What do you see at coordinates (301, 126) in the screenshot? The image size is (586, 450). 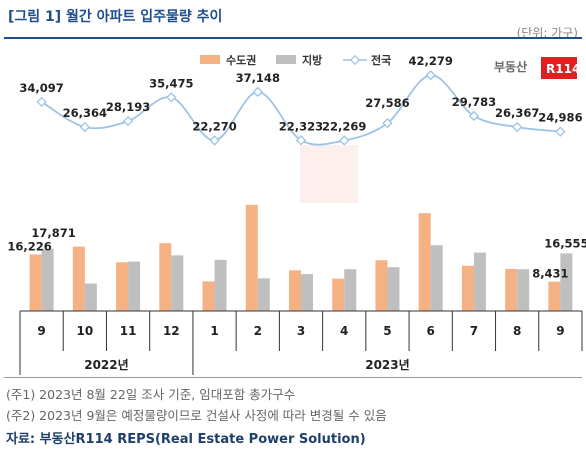 I see `line-label-6: 22,323` at bounding box center [301, 126].